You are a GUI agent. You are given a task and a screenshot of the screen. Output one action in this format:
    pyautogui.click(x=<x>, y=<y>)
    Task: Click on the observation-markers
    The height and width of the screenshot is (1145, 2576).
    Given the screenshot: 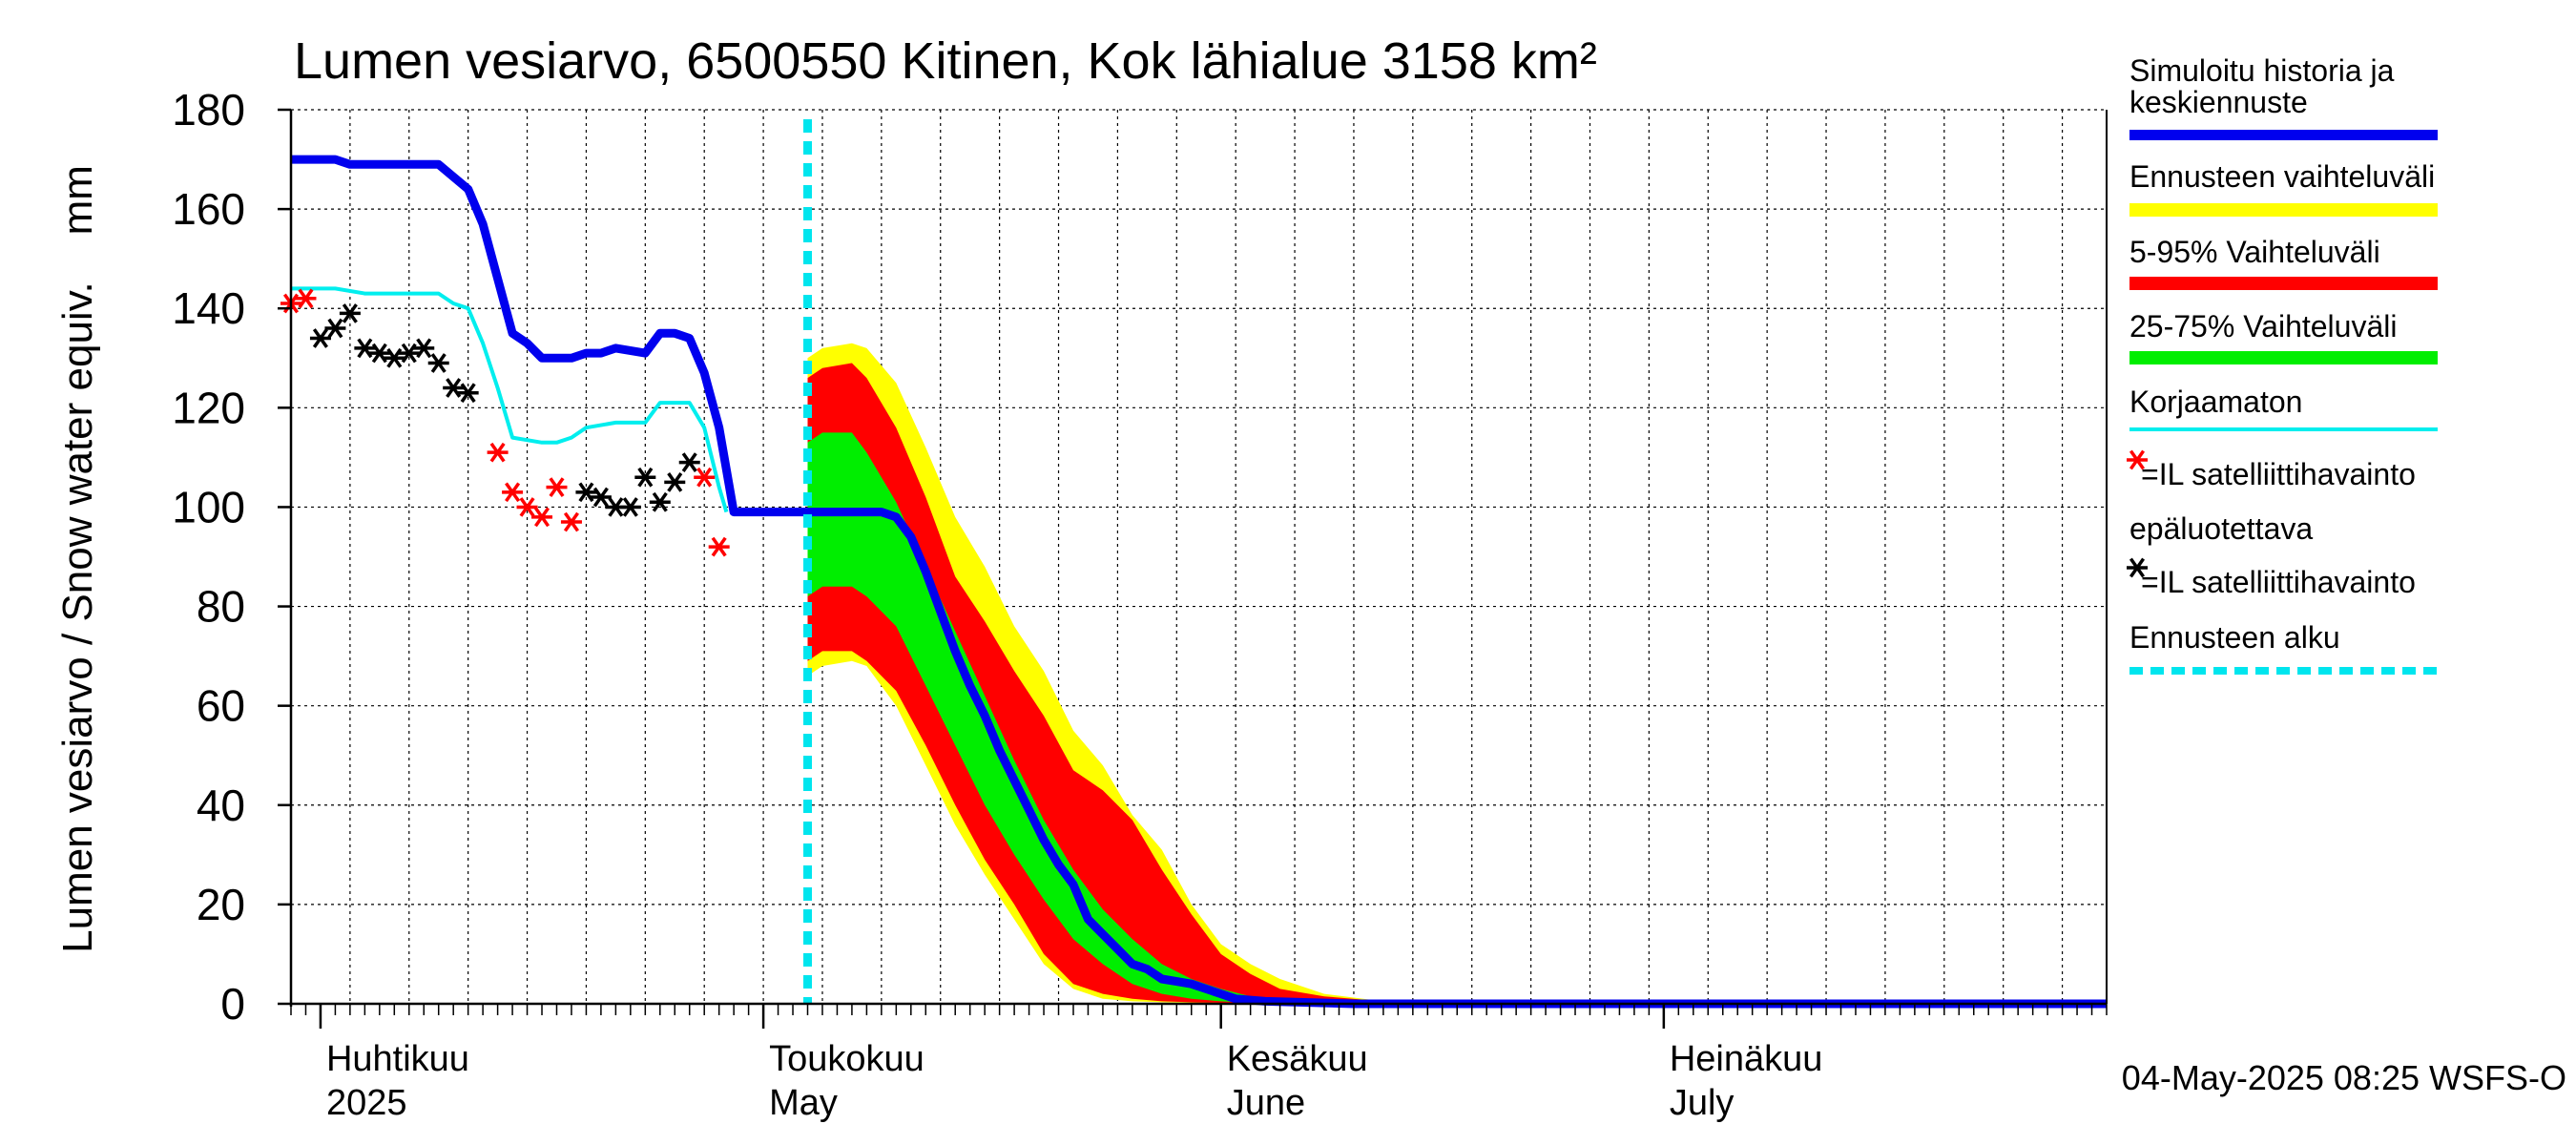 What is the action you would take?
    pyautogui.click(x=505, y=422)
    